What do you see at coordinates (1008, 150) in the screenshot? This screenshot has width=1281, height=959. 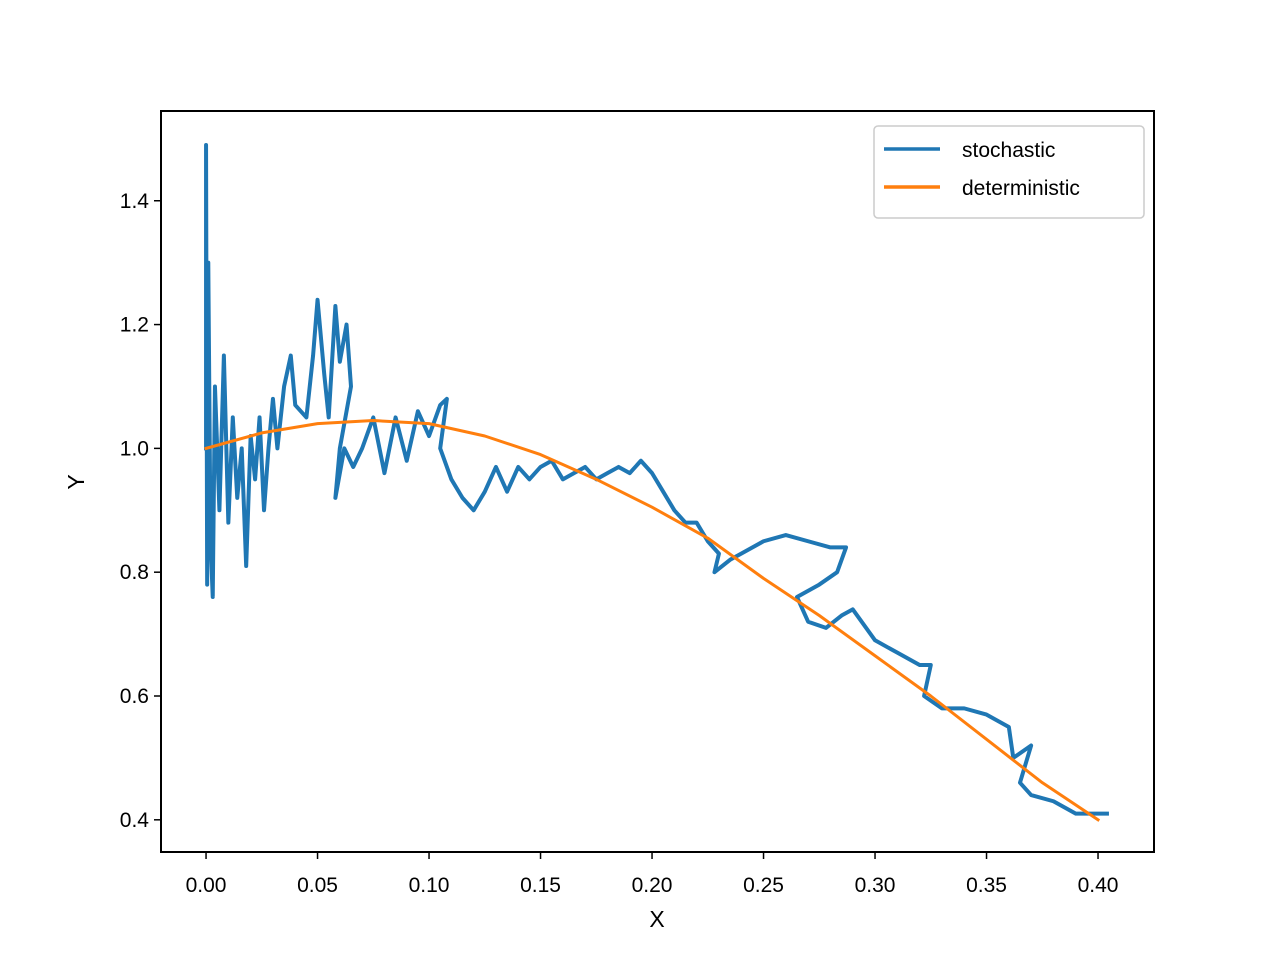 I see `legend-label: stochastic` at bounding box center [1008, 150].